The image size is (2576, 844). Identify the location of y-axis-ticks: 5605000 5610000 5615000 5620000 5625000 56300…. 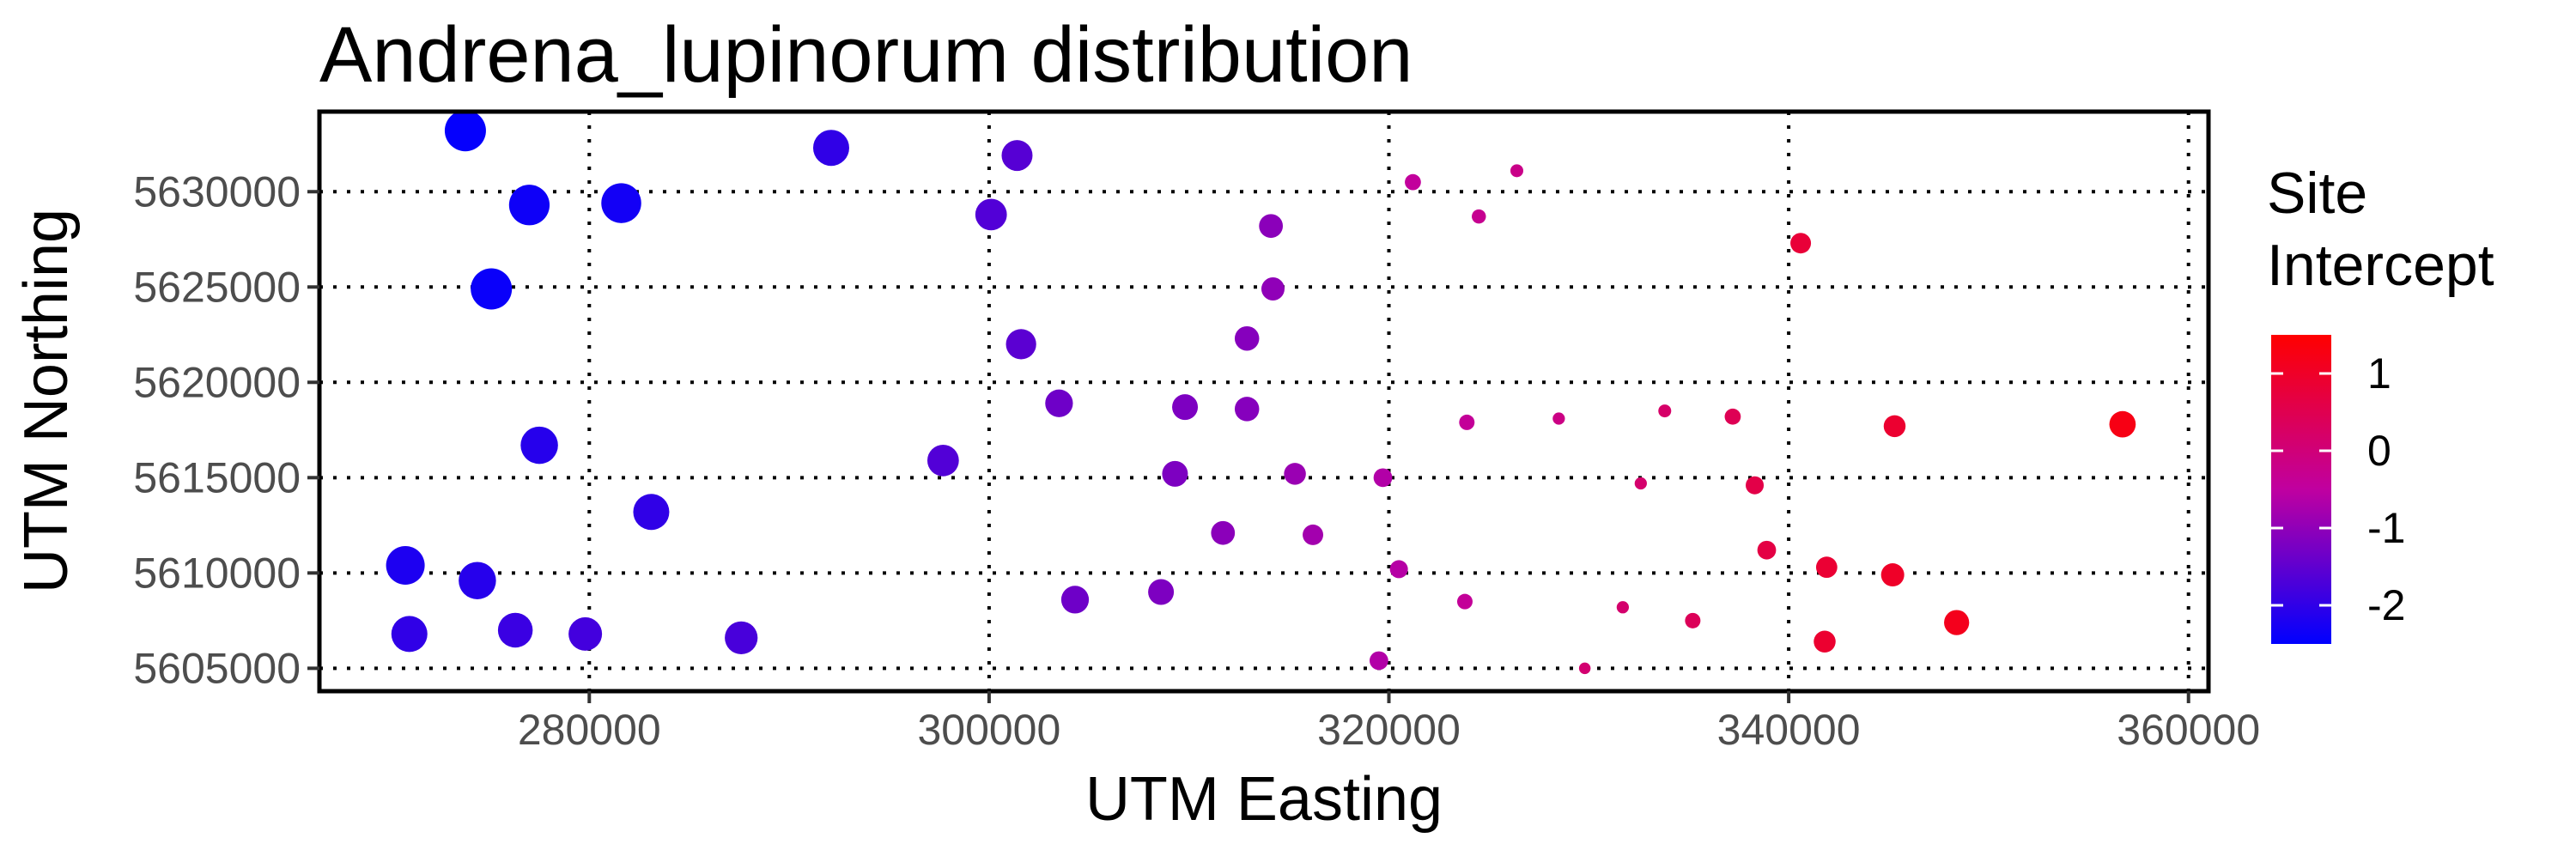
(226, 429).